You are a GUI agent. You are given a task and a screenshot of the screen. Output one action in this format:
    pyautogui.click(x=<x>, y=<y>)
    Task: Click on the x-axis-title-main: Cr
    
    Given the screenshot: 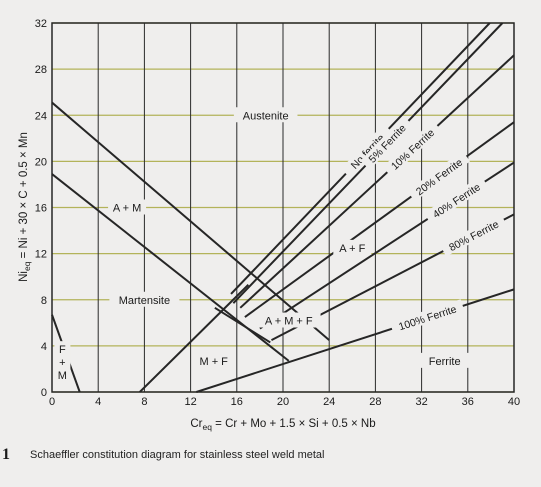 What is the action you would take?
    pyautogui.click(x=196, y=424)
    